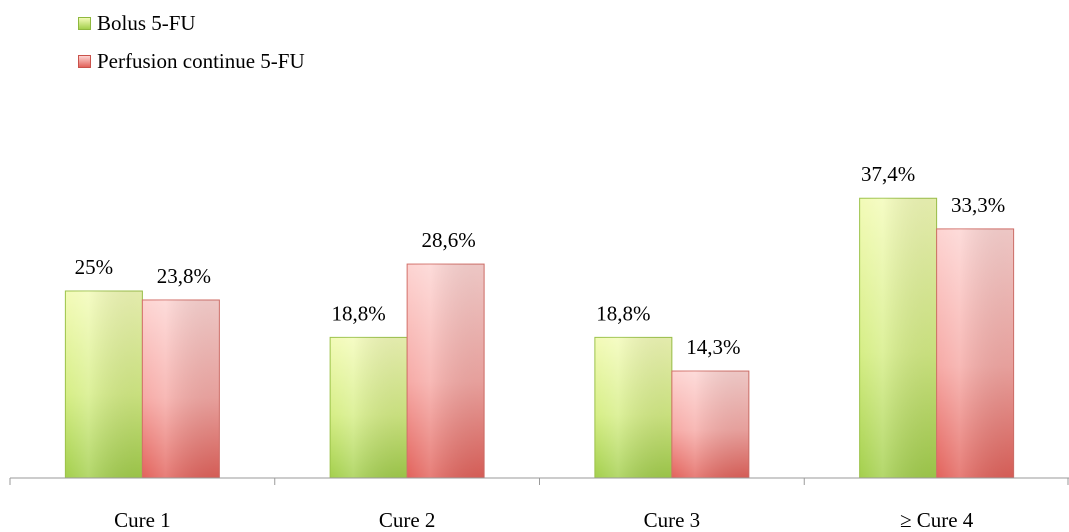 This screenshot has width=1069, height=532. I want to click on value-label-perfusion-2: 28,6%, so click(449, 240).